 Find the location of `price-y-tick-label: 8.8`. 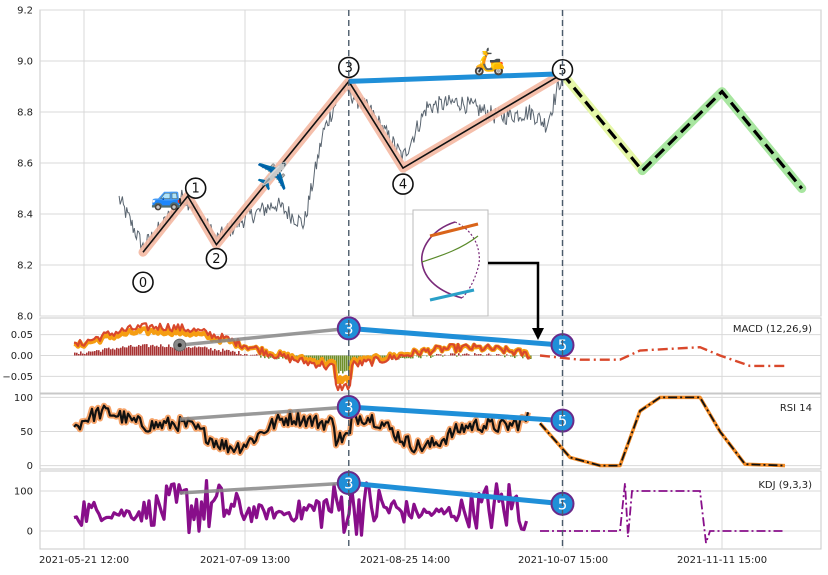

price-y-tick-label: 8.8 is located at coordinates (25, 113).